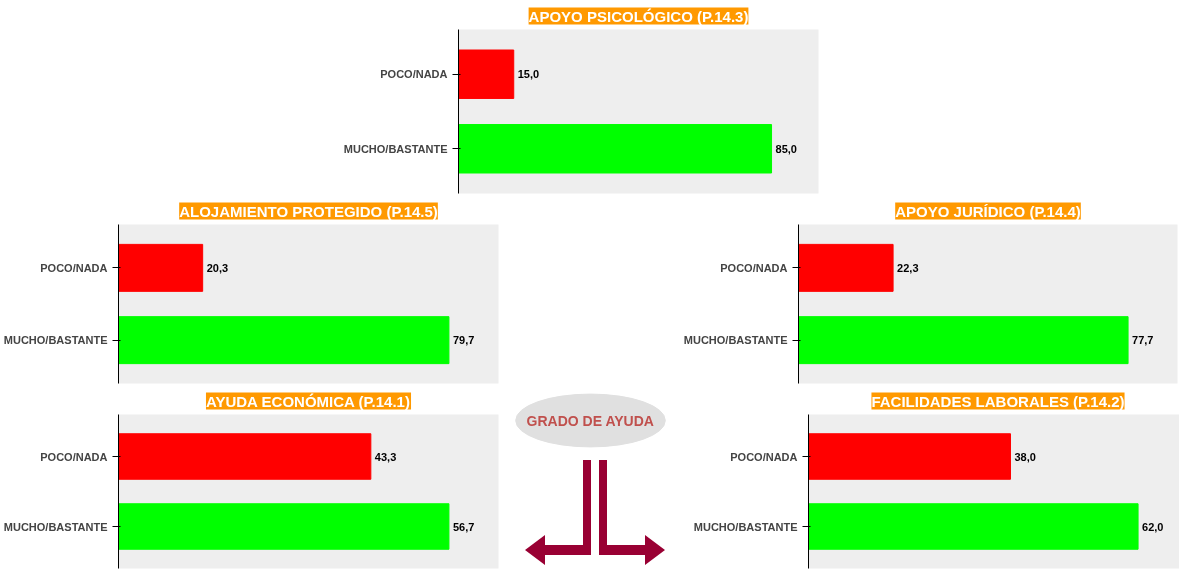 The height and width of the screenshot is (572, 1179). Describe the element at coordinates (463, 526) in the screenshot. I see `data-label: 56,7` at that location.